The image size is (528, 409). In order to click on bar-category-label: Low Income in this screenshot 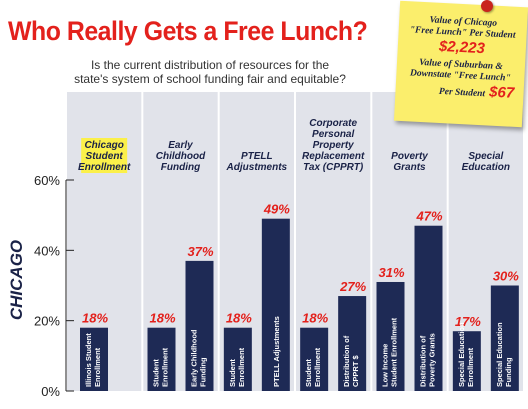, I will do `click(385, 365)`.